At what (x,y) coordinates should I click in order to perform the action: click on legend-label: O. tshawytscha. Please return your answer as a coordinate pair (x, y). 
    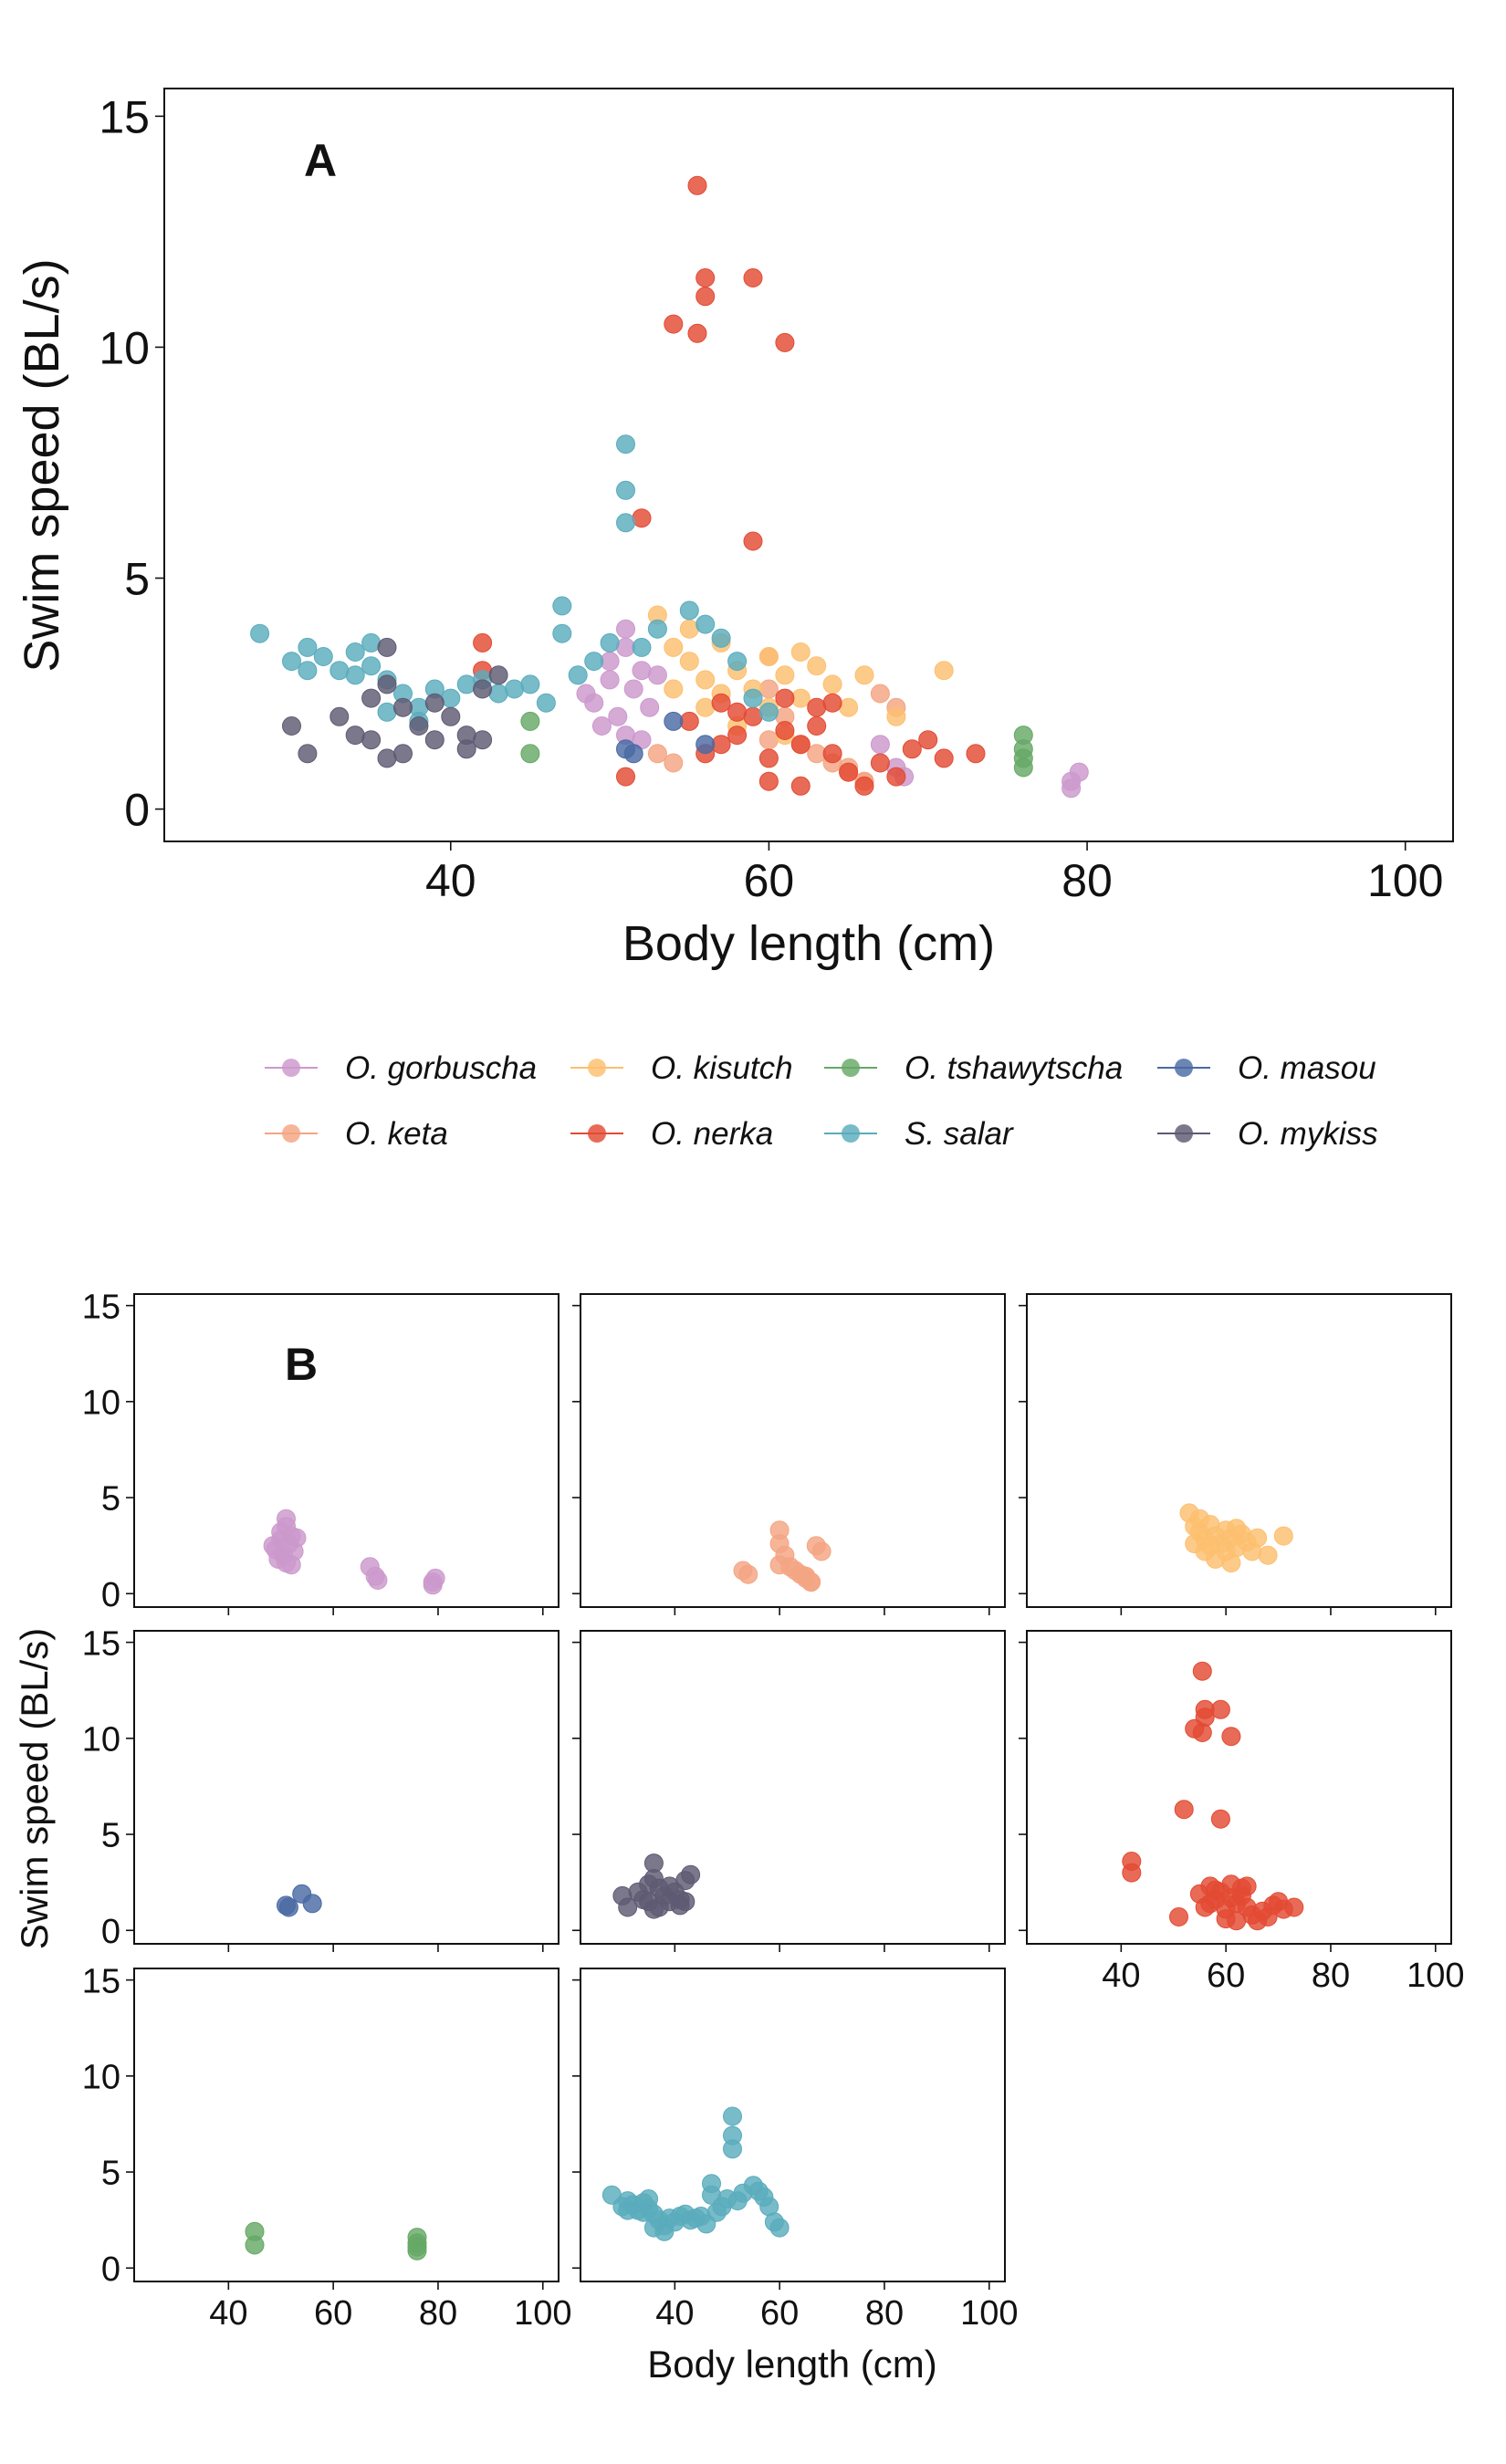
    Looking at the image, I should click on (1014, 1068).